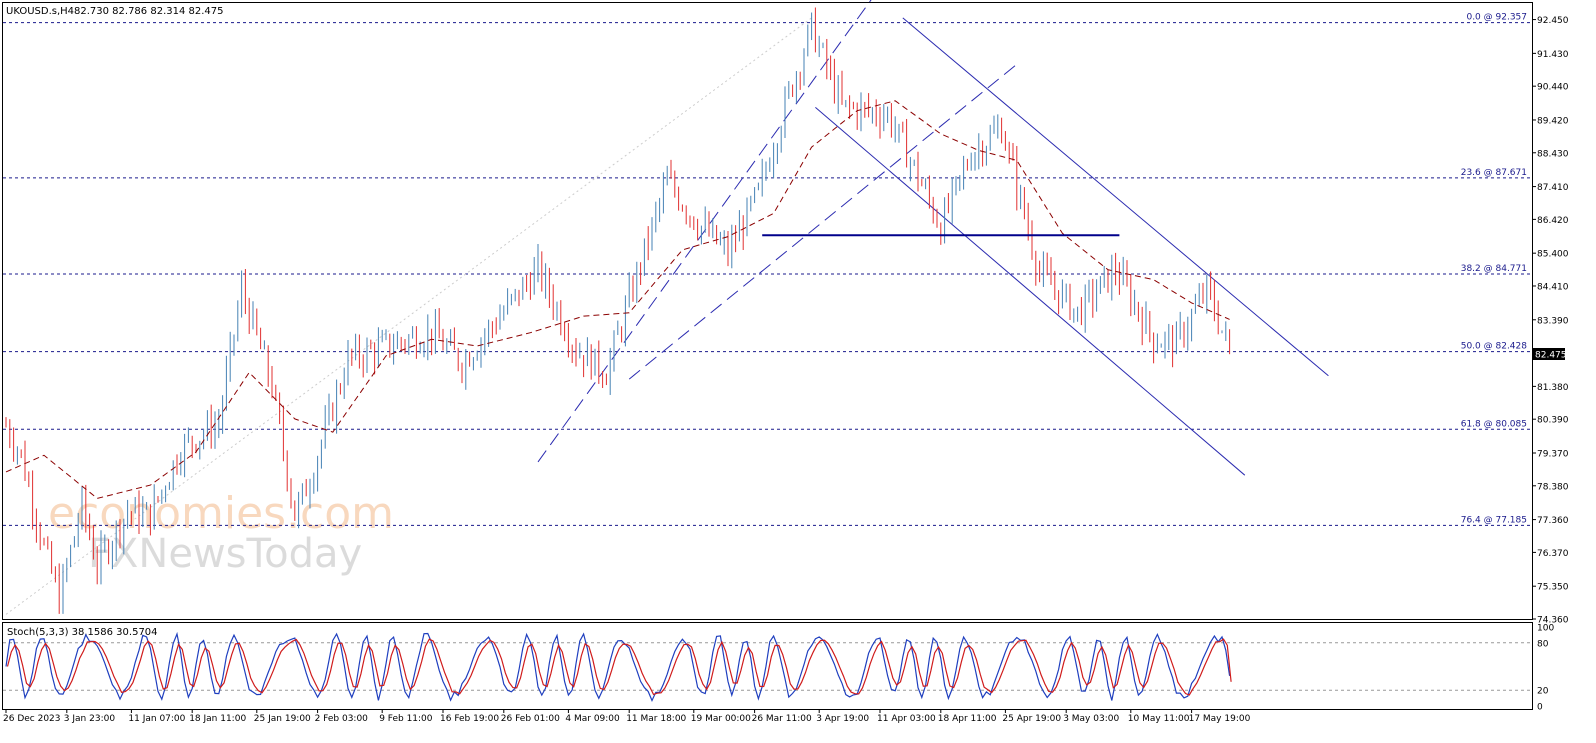 This screenshot has width=1596, height=743. Describe the element at coordinates (1115, 197) in the screenshot. I see `descending-channel-upper` at that location.